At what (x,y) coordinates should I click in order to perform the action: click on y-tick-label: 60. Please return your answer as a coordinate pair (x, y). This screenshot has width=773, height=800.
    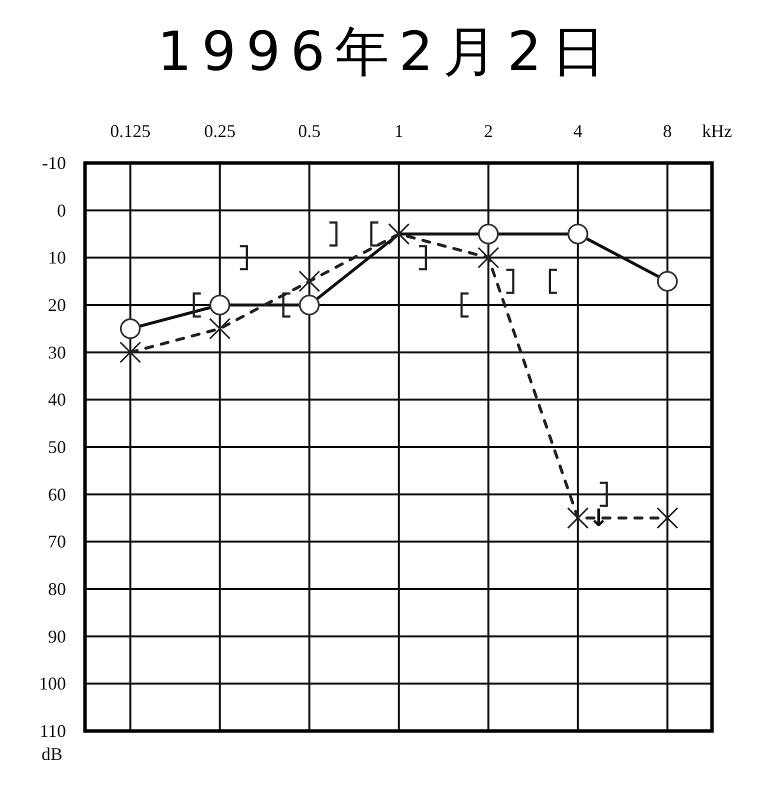
    Looking at the image, I should click on (57, 494).